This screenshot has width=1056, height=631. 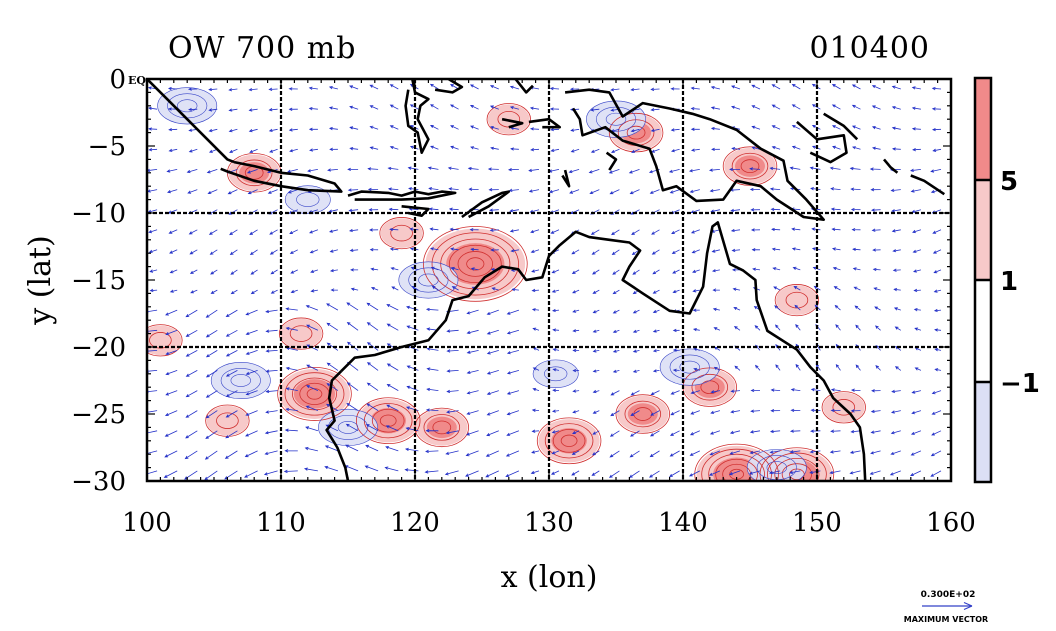 What do you see at coordinates (388, 420) in the screenshot?
I see `strong-ow-core` at bounding box center [388, 420].